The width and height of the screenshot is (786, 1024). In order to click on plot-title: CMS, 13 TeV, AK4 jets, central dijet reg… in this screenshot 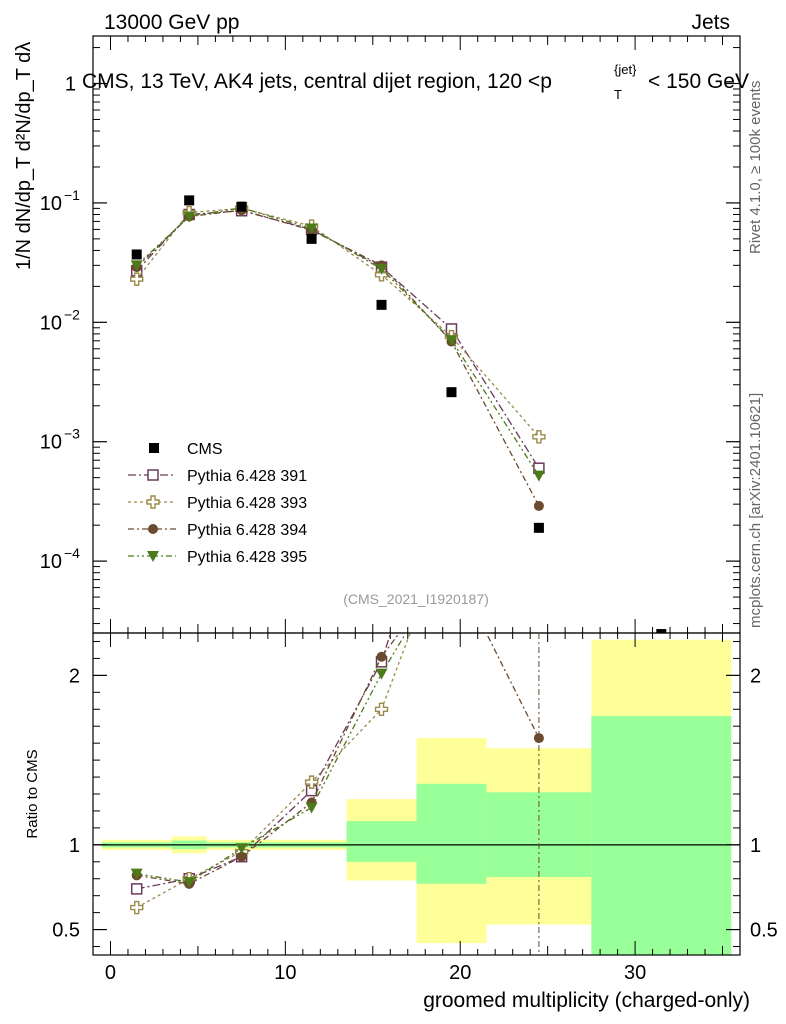, I will do `click(317, 81)`.